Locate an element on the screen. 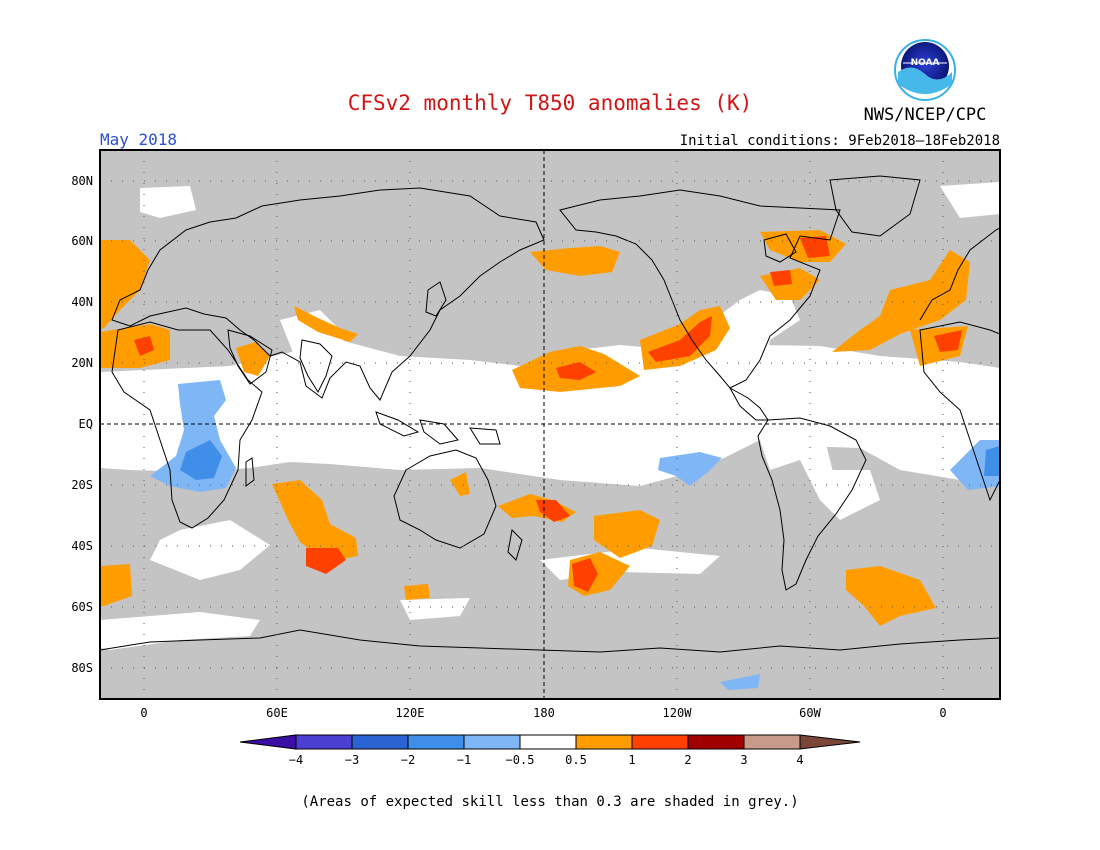 Image resolution: width=1100 pixels, height=850 pixels. longitude-labels: 0 60E 120E 180 120W 60W 0 is located at coordinates (543, 713).